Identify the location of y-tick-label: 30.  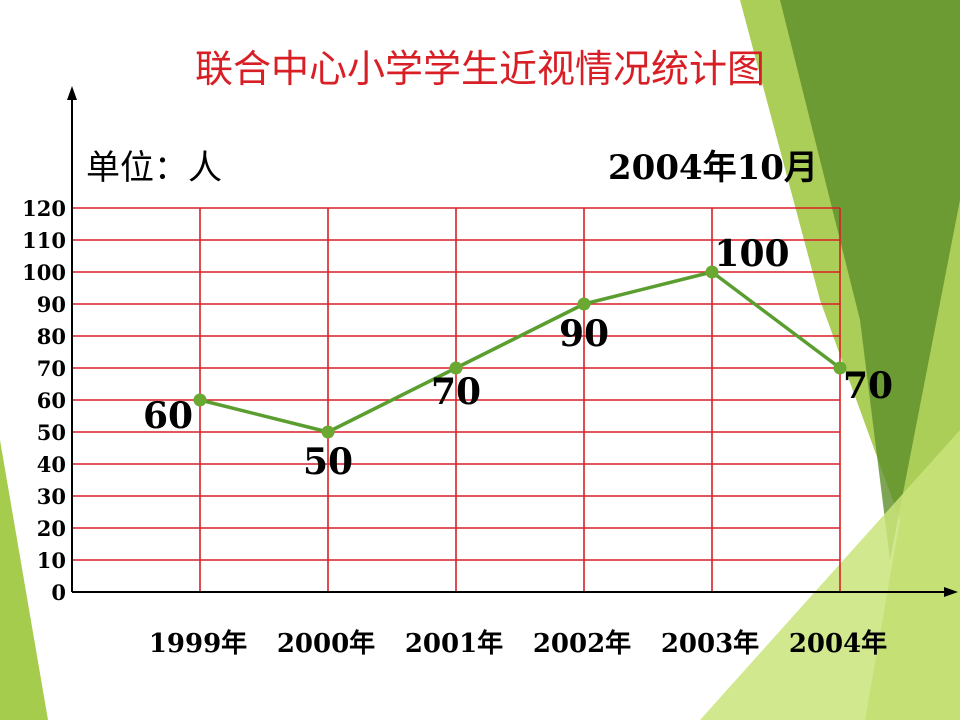
(51, 496).